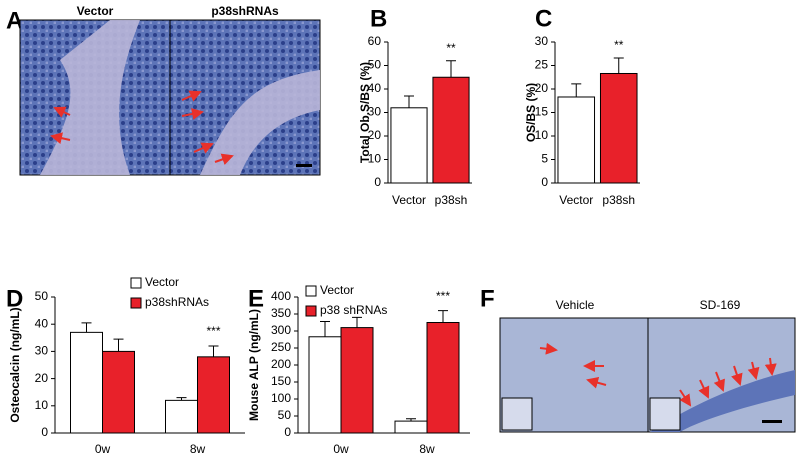  I want to click on legend-label: p38 shRNAs, so click(353, 310).